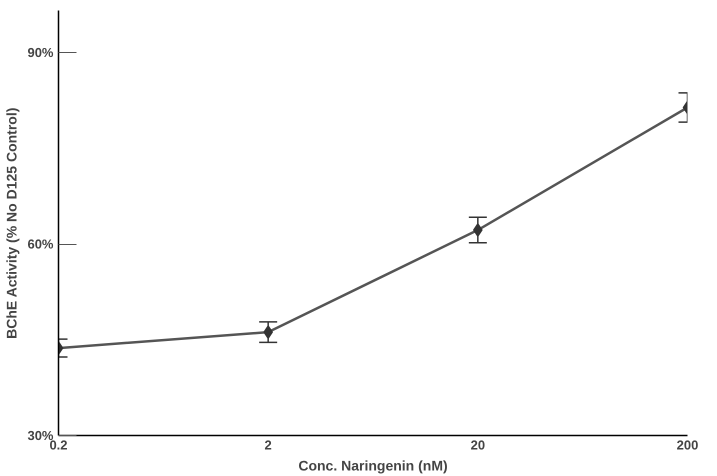 The width and height of the screenshot is (717, 476). Describe the element at coordinates (478, 445) in the screenshot. I see `x-tick-label: 20` at that location.